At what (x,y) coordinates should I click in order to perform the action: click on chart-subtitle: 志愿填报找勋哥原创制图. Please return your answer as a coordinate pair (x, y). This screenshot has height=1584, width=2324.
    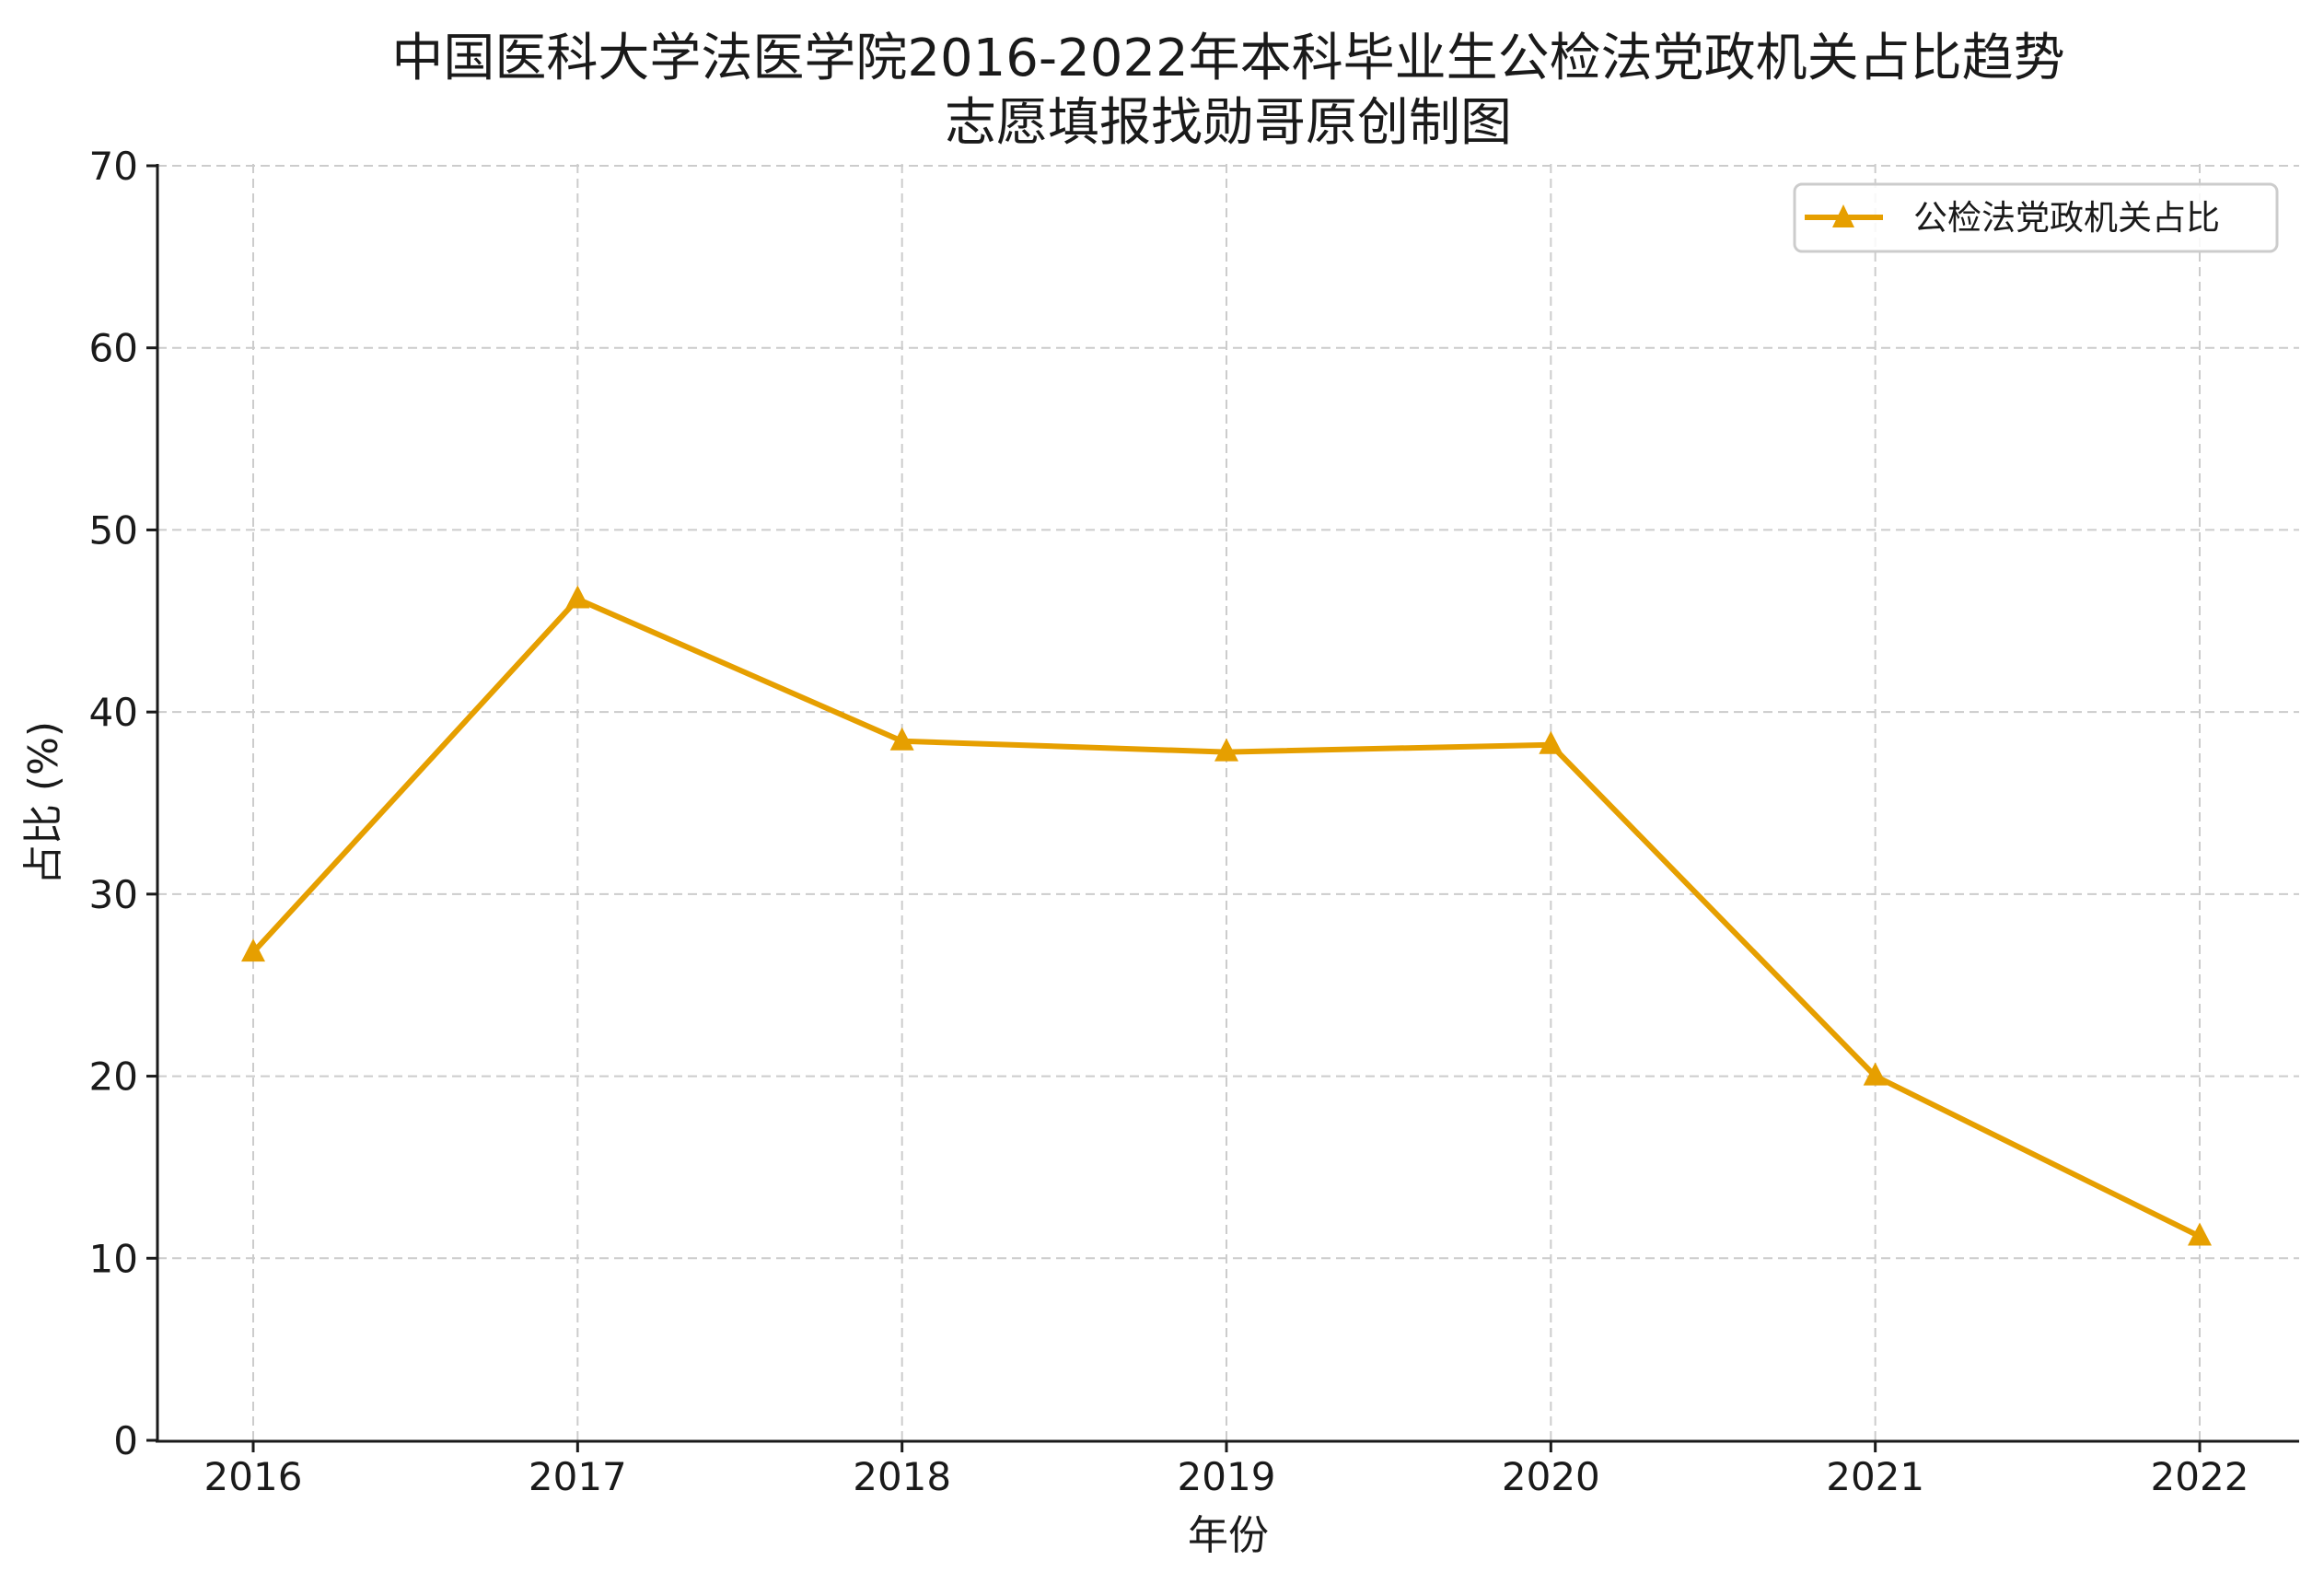
    Looking at the image, I should click on (1229, 123).